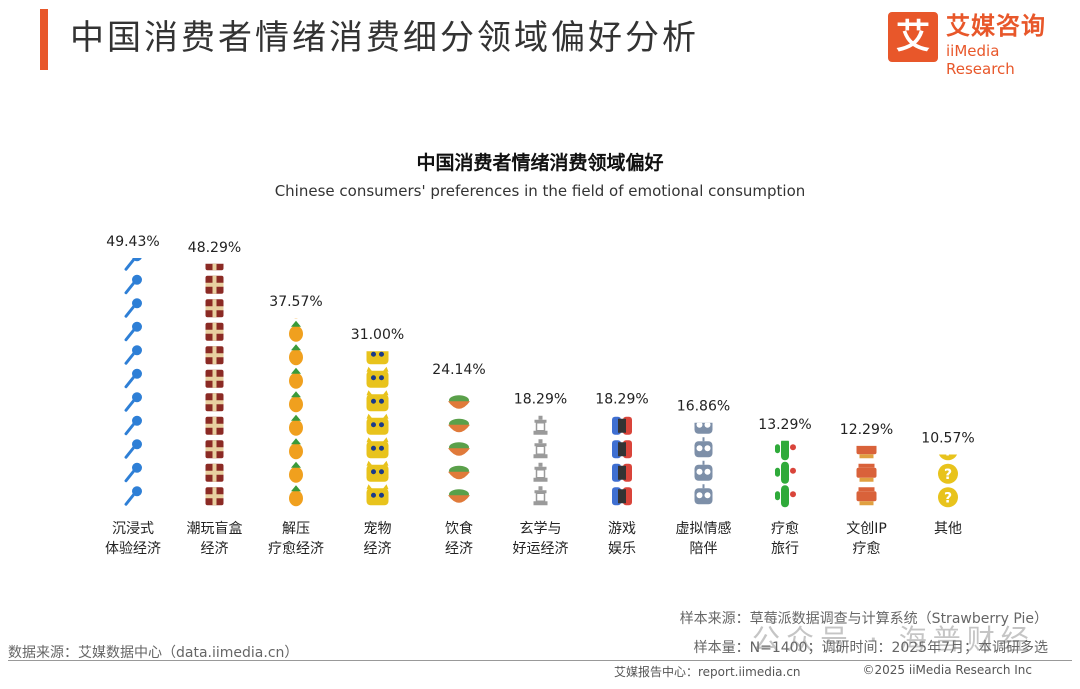  What do you see at coordinates (913, 37) in the screenshot?
I see `logo-mark: 艾` at bounding box center [913, 37].